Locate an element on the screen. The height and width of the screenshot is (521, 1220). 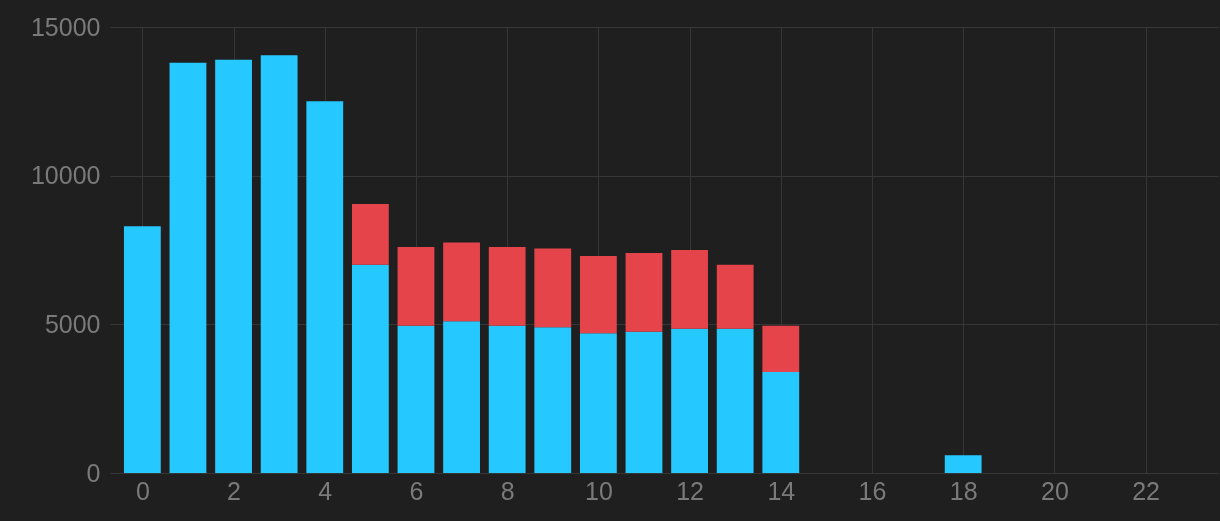
x-tick-label: 18 is located at coordinates (963, 490).